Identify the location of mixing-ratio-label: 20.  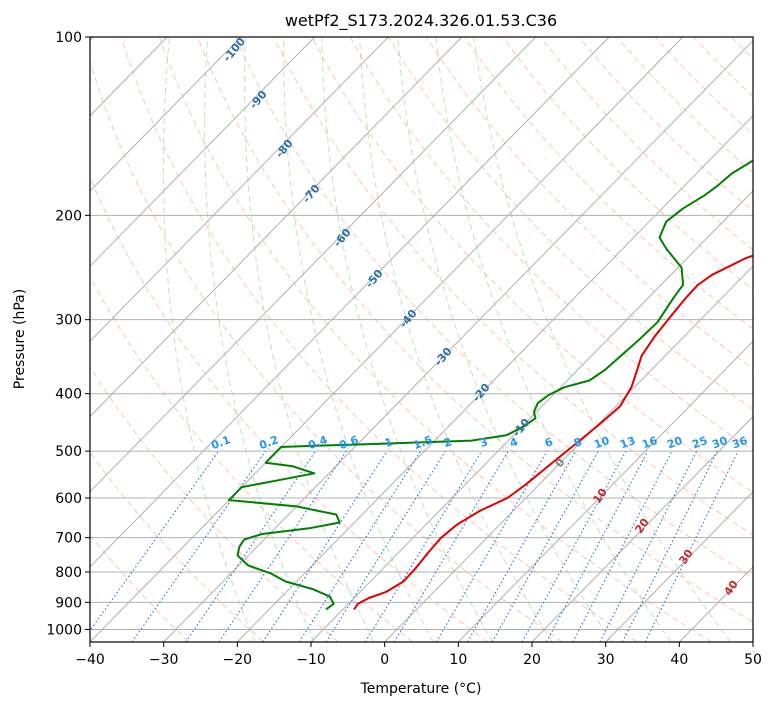
(674, 443).